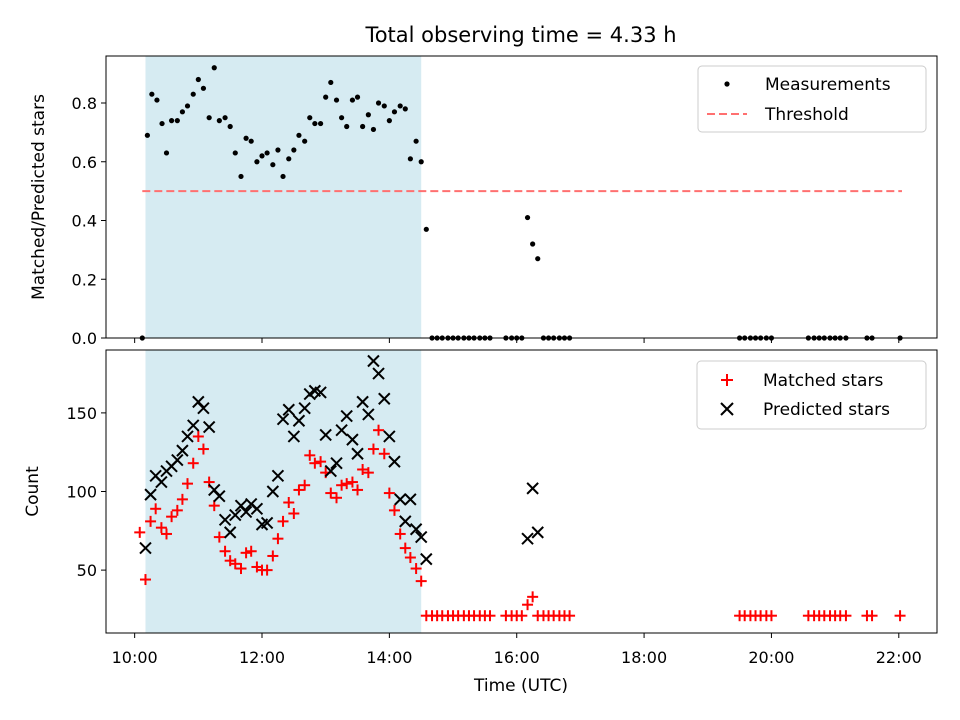 This screenshot has width=960, height=720. I want to click on y-tick-label: 0.6, so click(84, 162).